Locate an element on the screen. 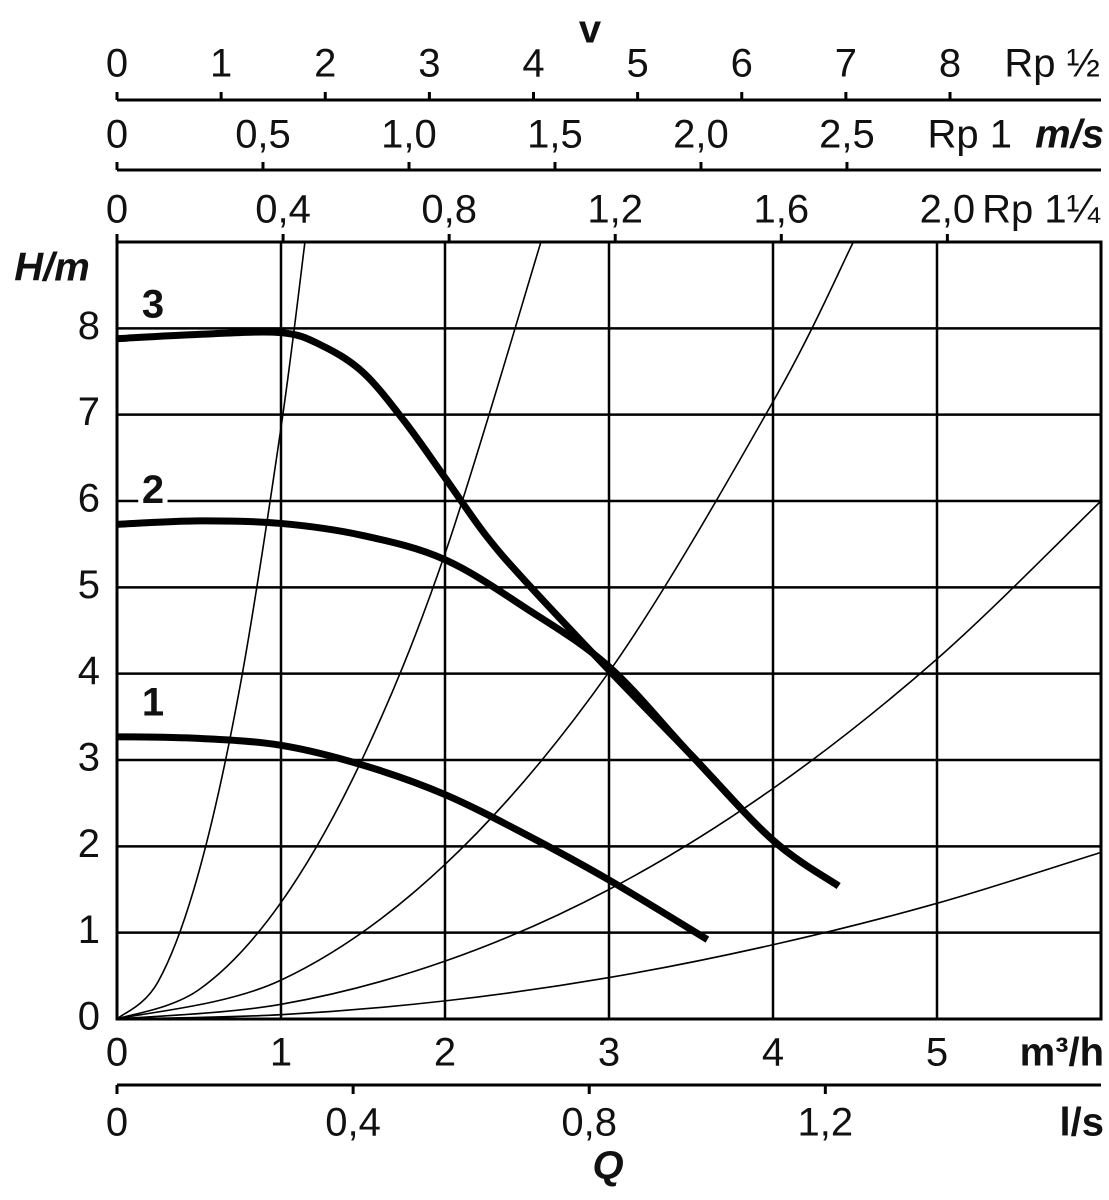 Image resolution: width=1109 pixels, height=1200 pixels. curve-label: 1 is located at coordinates (153, 702).